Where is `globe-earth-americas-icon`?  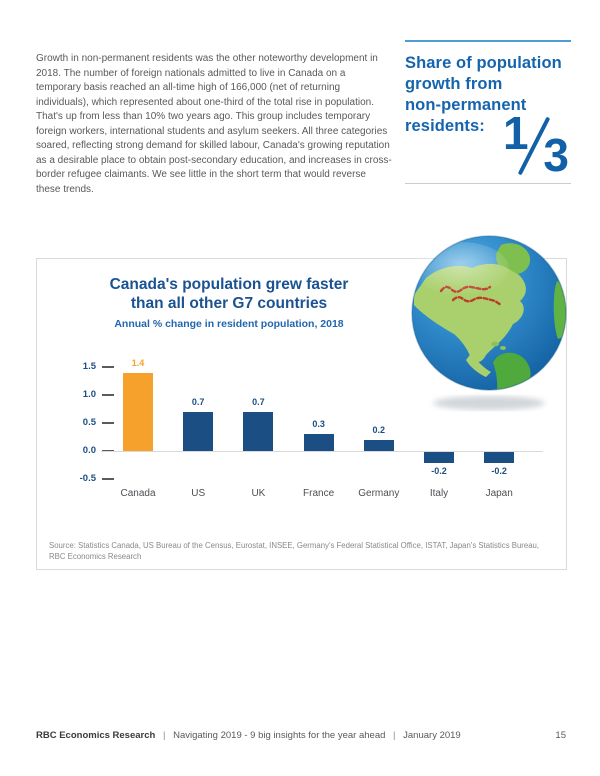
globe-earth-americas-icon is located at coordinates (489, 322).